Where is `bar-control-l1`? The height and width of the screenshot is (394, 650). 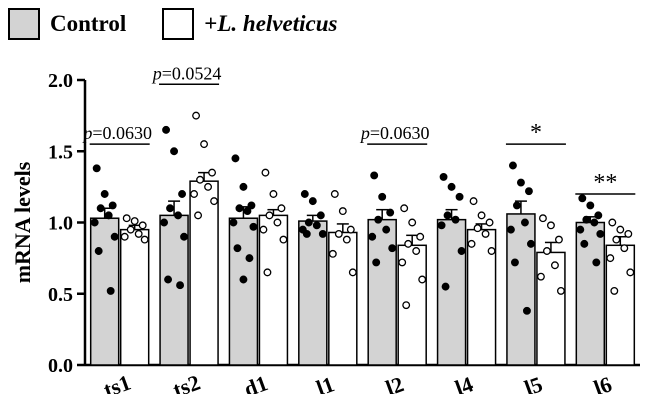
bar-control-l1 is located at coordinates (313, 293).